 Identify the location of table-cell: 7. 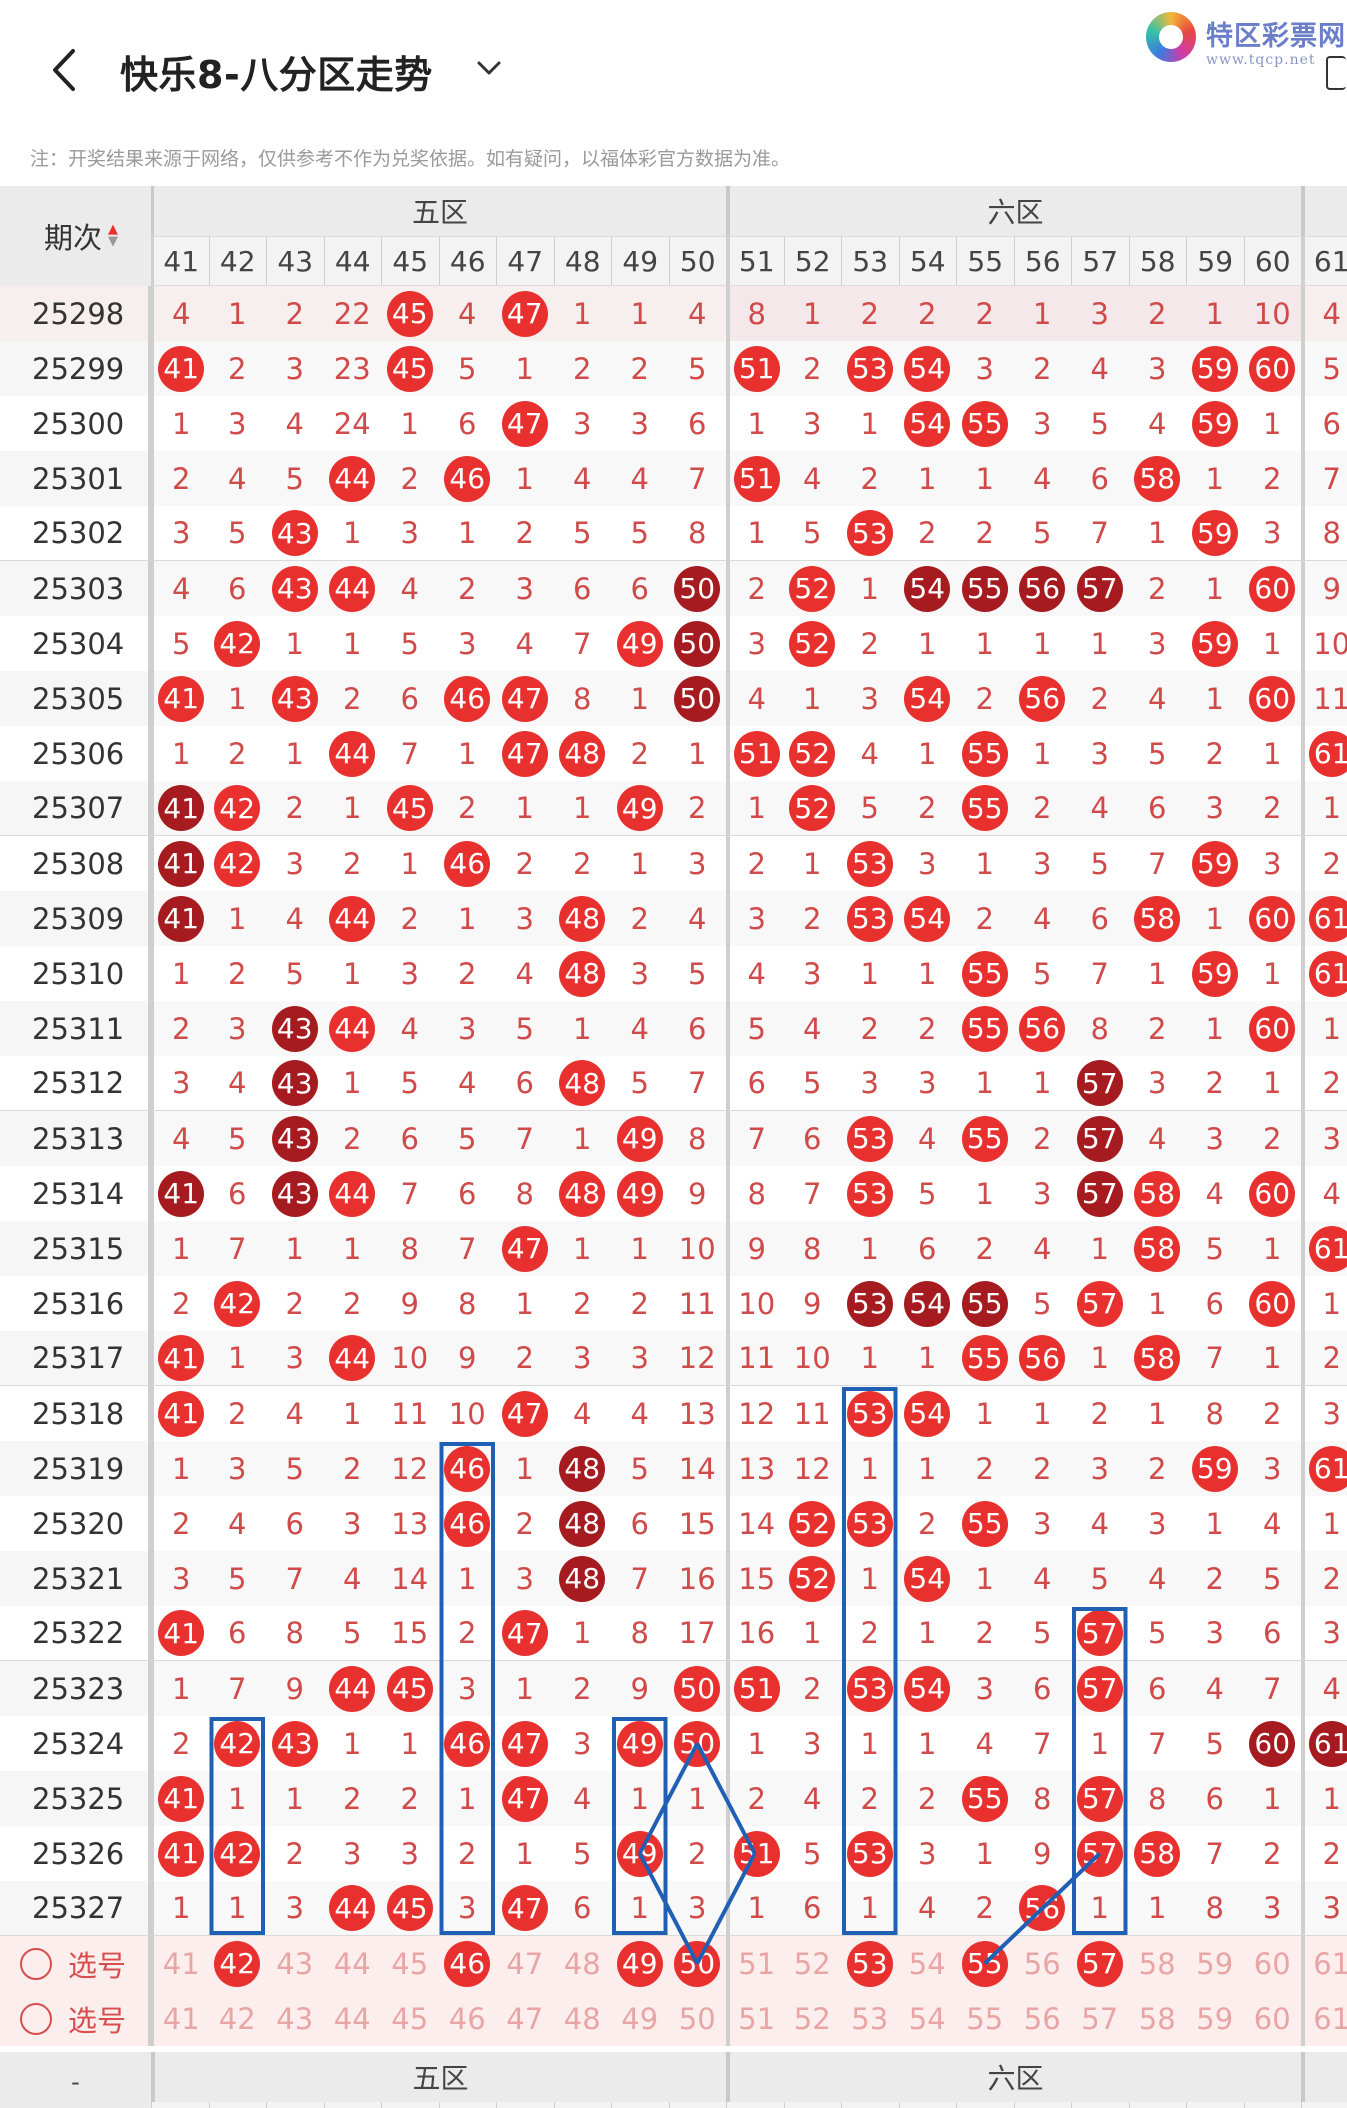
(697, 1083).